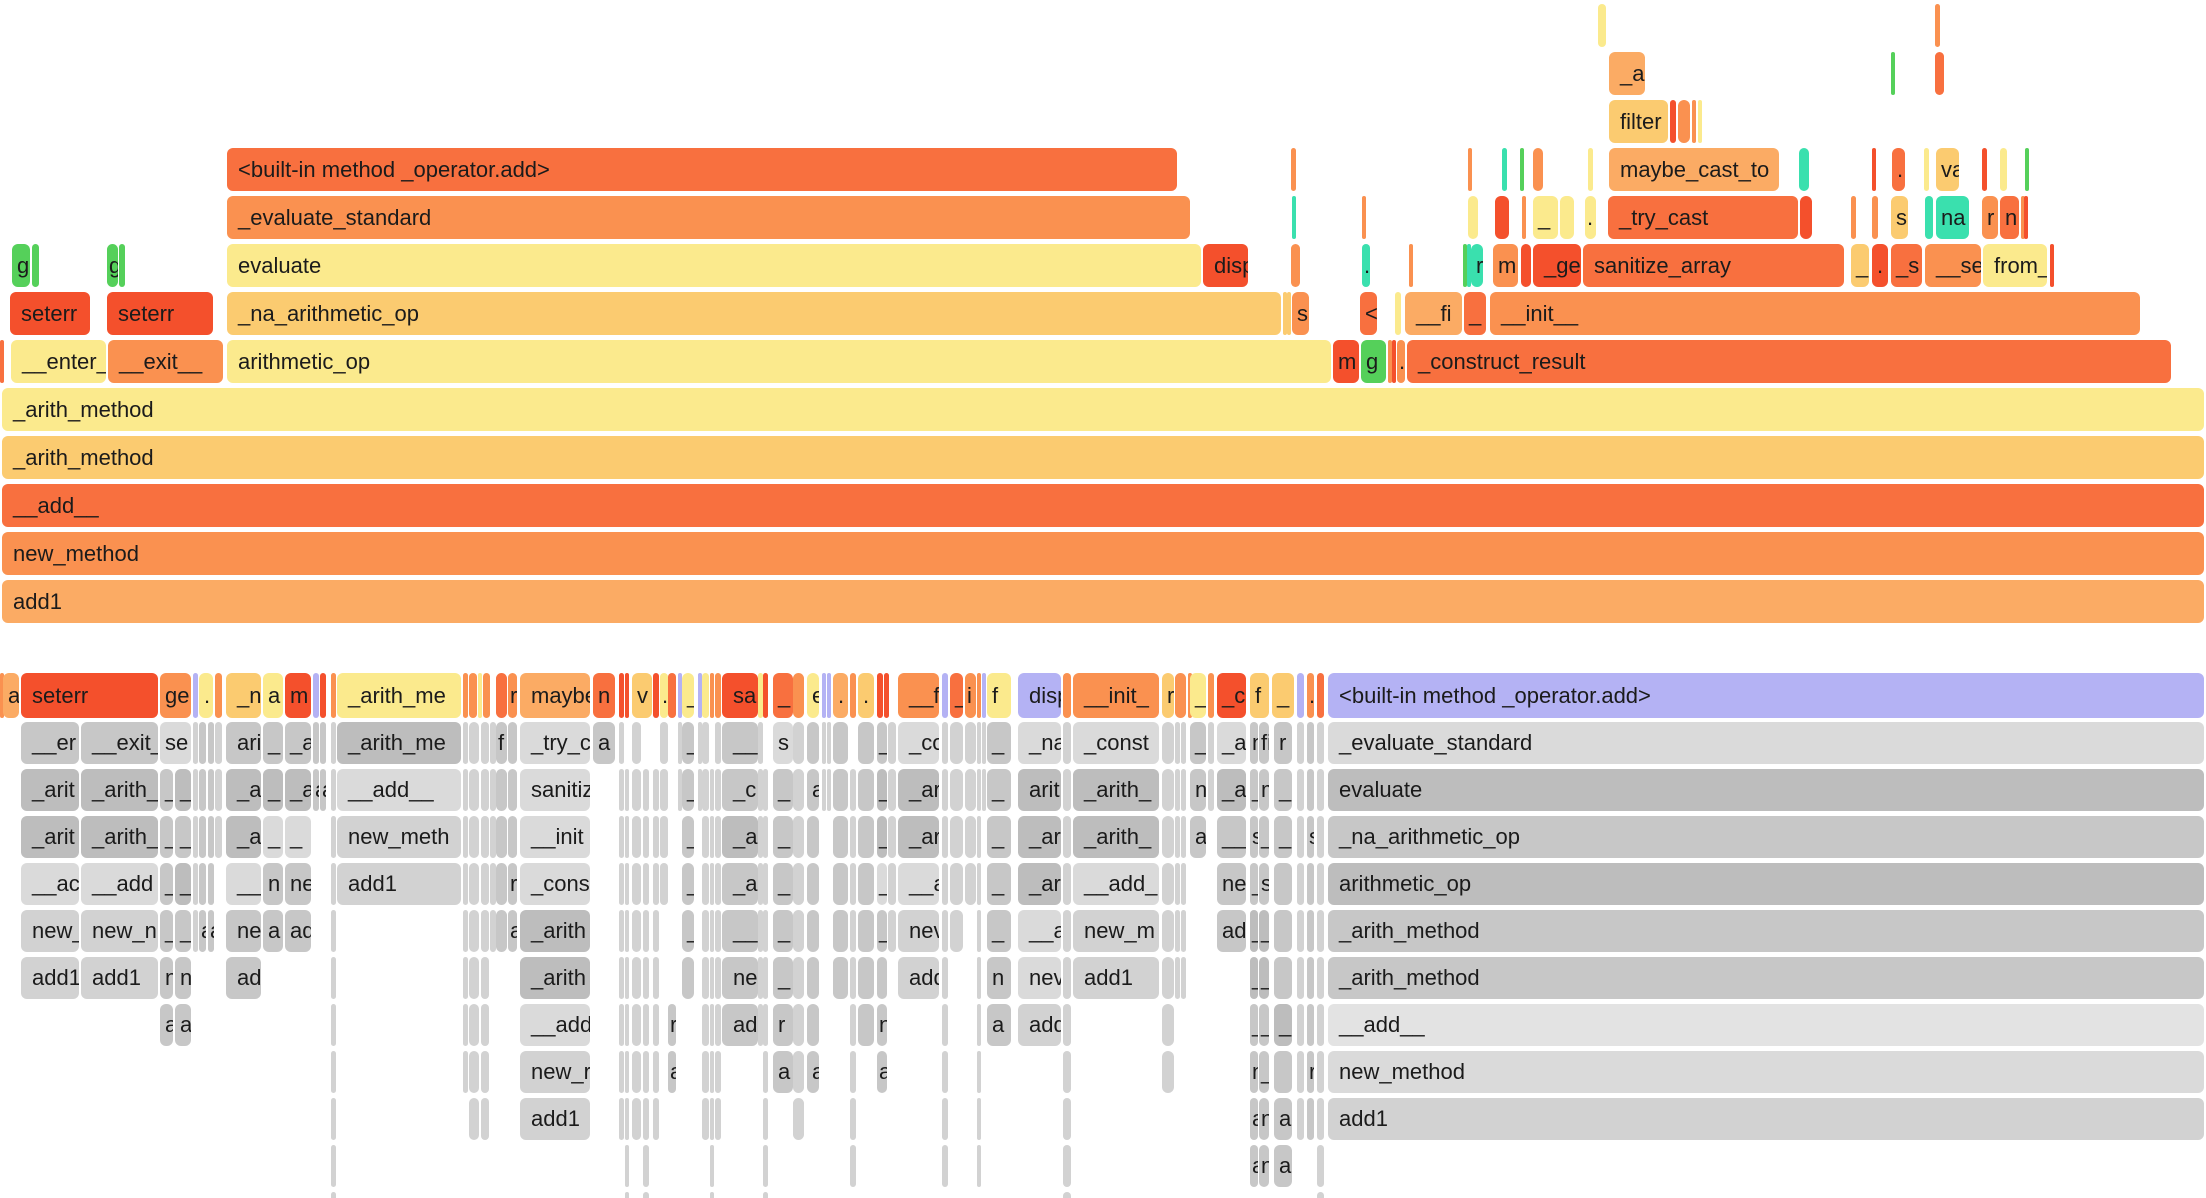 The image size is (2206, 1198). What do you see at coordinates (1039, 790) in the screenshot?
I see `caller-arit: arit` at bounding box center [1039, 790].